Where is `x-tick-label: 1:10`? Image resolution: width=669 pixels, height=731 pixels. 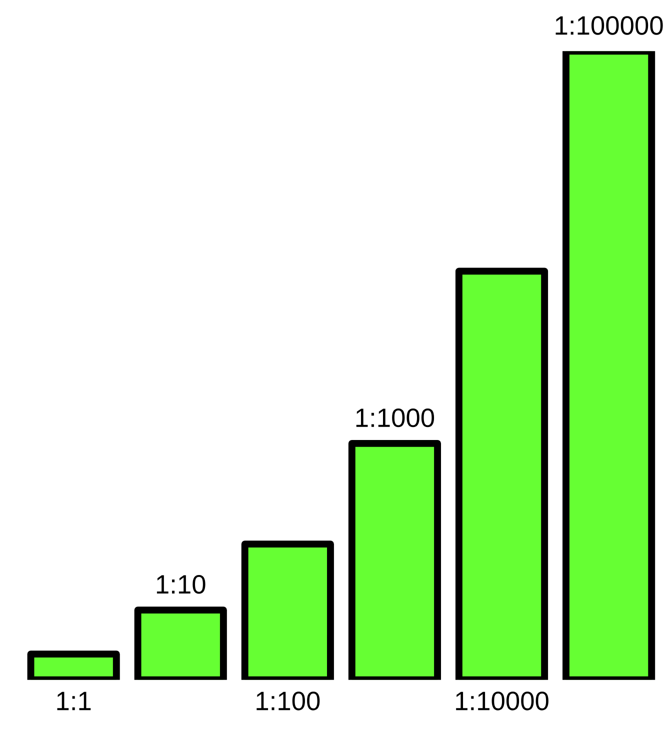 x-tick-label: 1:10 is located at coordinates (181, 584).